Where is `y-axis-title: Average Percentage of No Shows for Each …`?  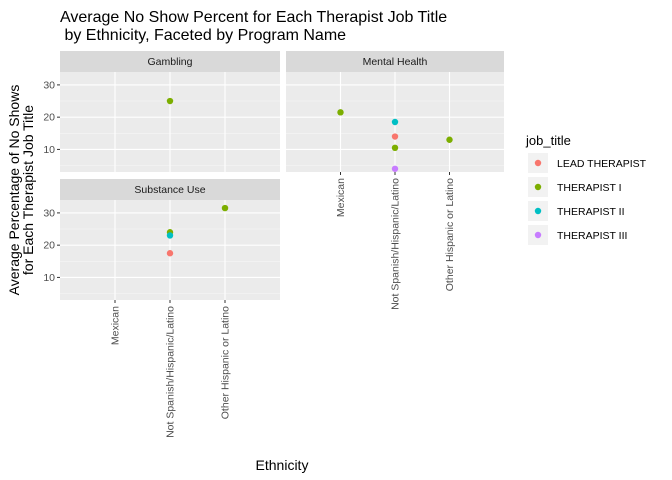 y-axis-title: Average Percentage of No Shows for Each … is located at coordinates (21, 190).